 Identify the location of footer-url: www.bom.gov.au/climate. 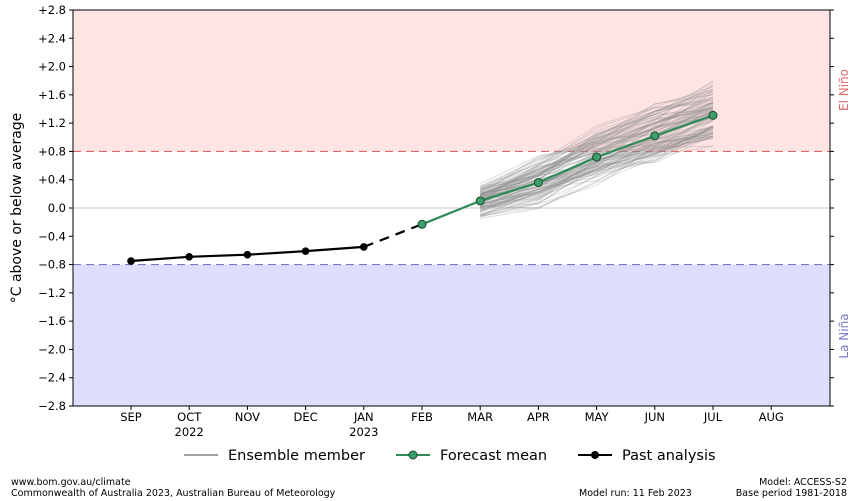
(71, 482).